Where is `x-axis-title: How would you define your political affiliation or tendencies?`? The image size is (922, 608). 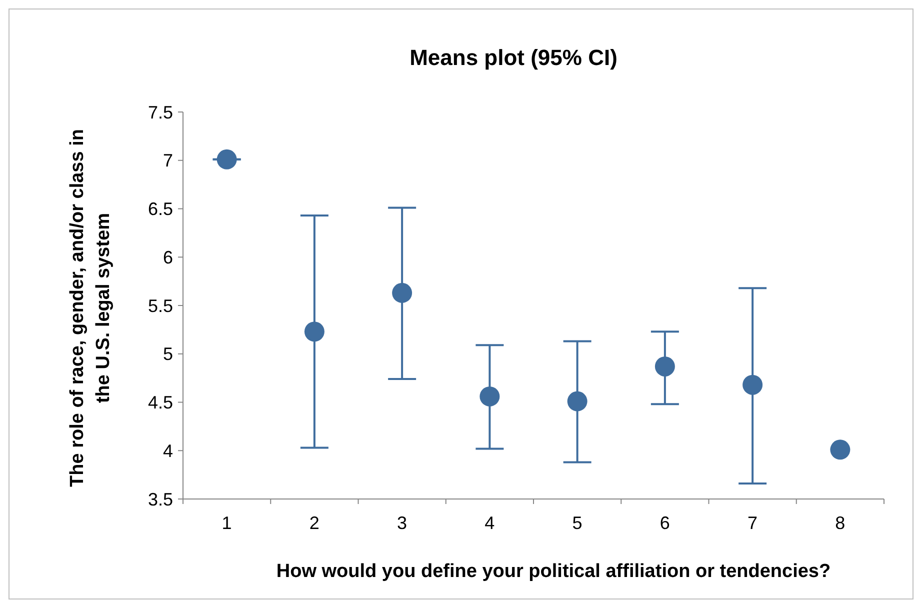 x-axis-title: How would you define your political affiliation or tendencies? is located at coordinates (553, 571).